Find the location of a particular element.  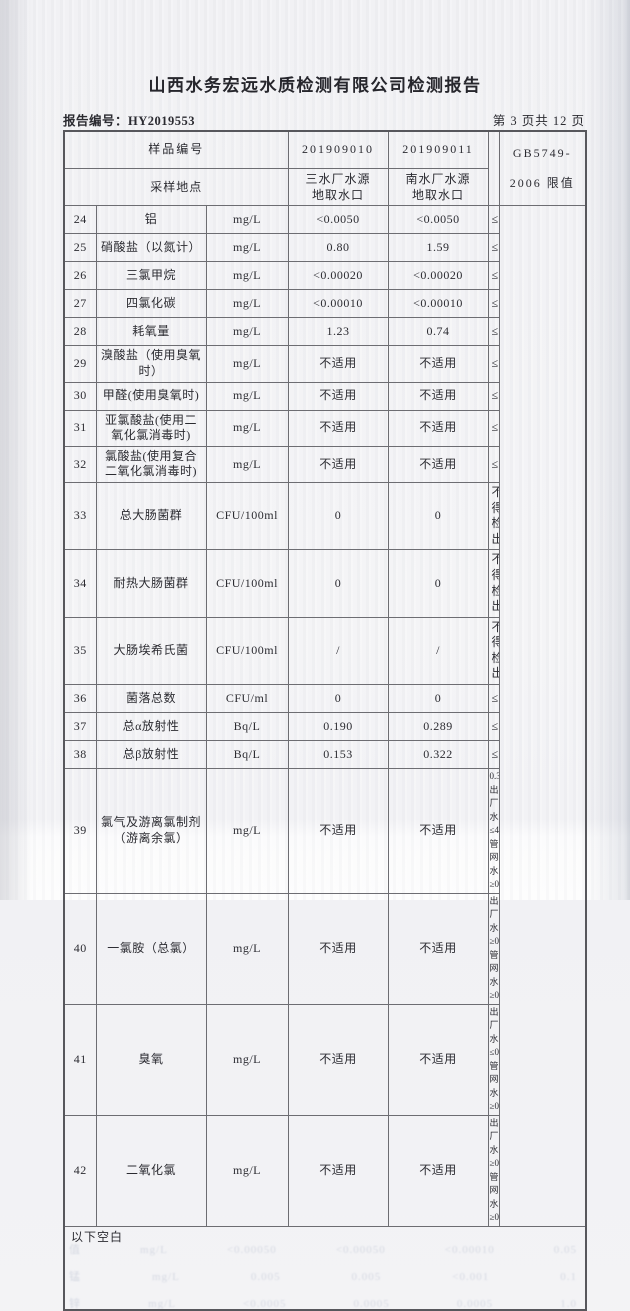

parameter-name: 大肠埃希氏菌 is located at coordinates (151, 651).